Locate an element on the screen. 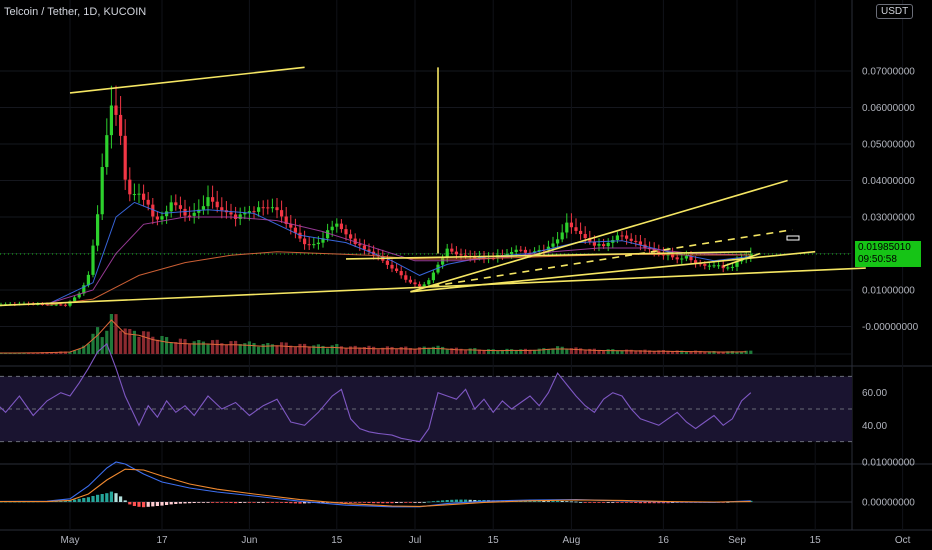  drawing-marker is located at coordinates (793, 238).